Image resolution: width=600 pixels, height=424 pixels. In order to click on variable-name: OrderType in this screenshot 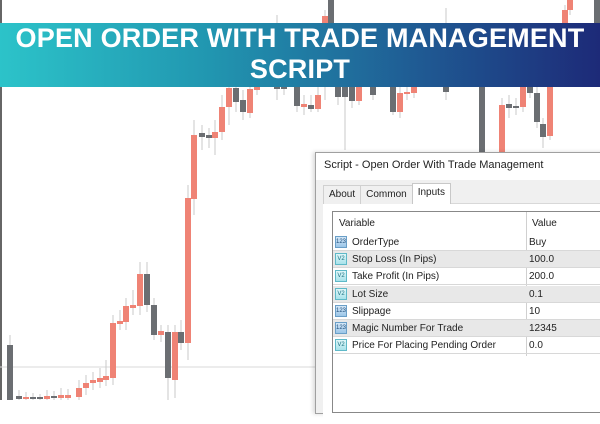, I will do `click(376, 242)`.